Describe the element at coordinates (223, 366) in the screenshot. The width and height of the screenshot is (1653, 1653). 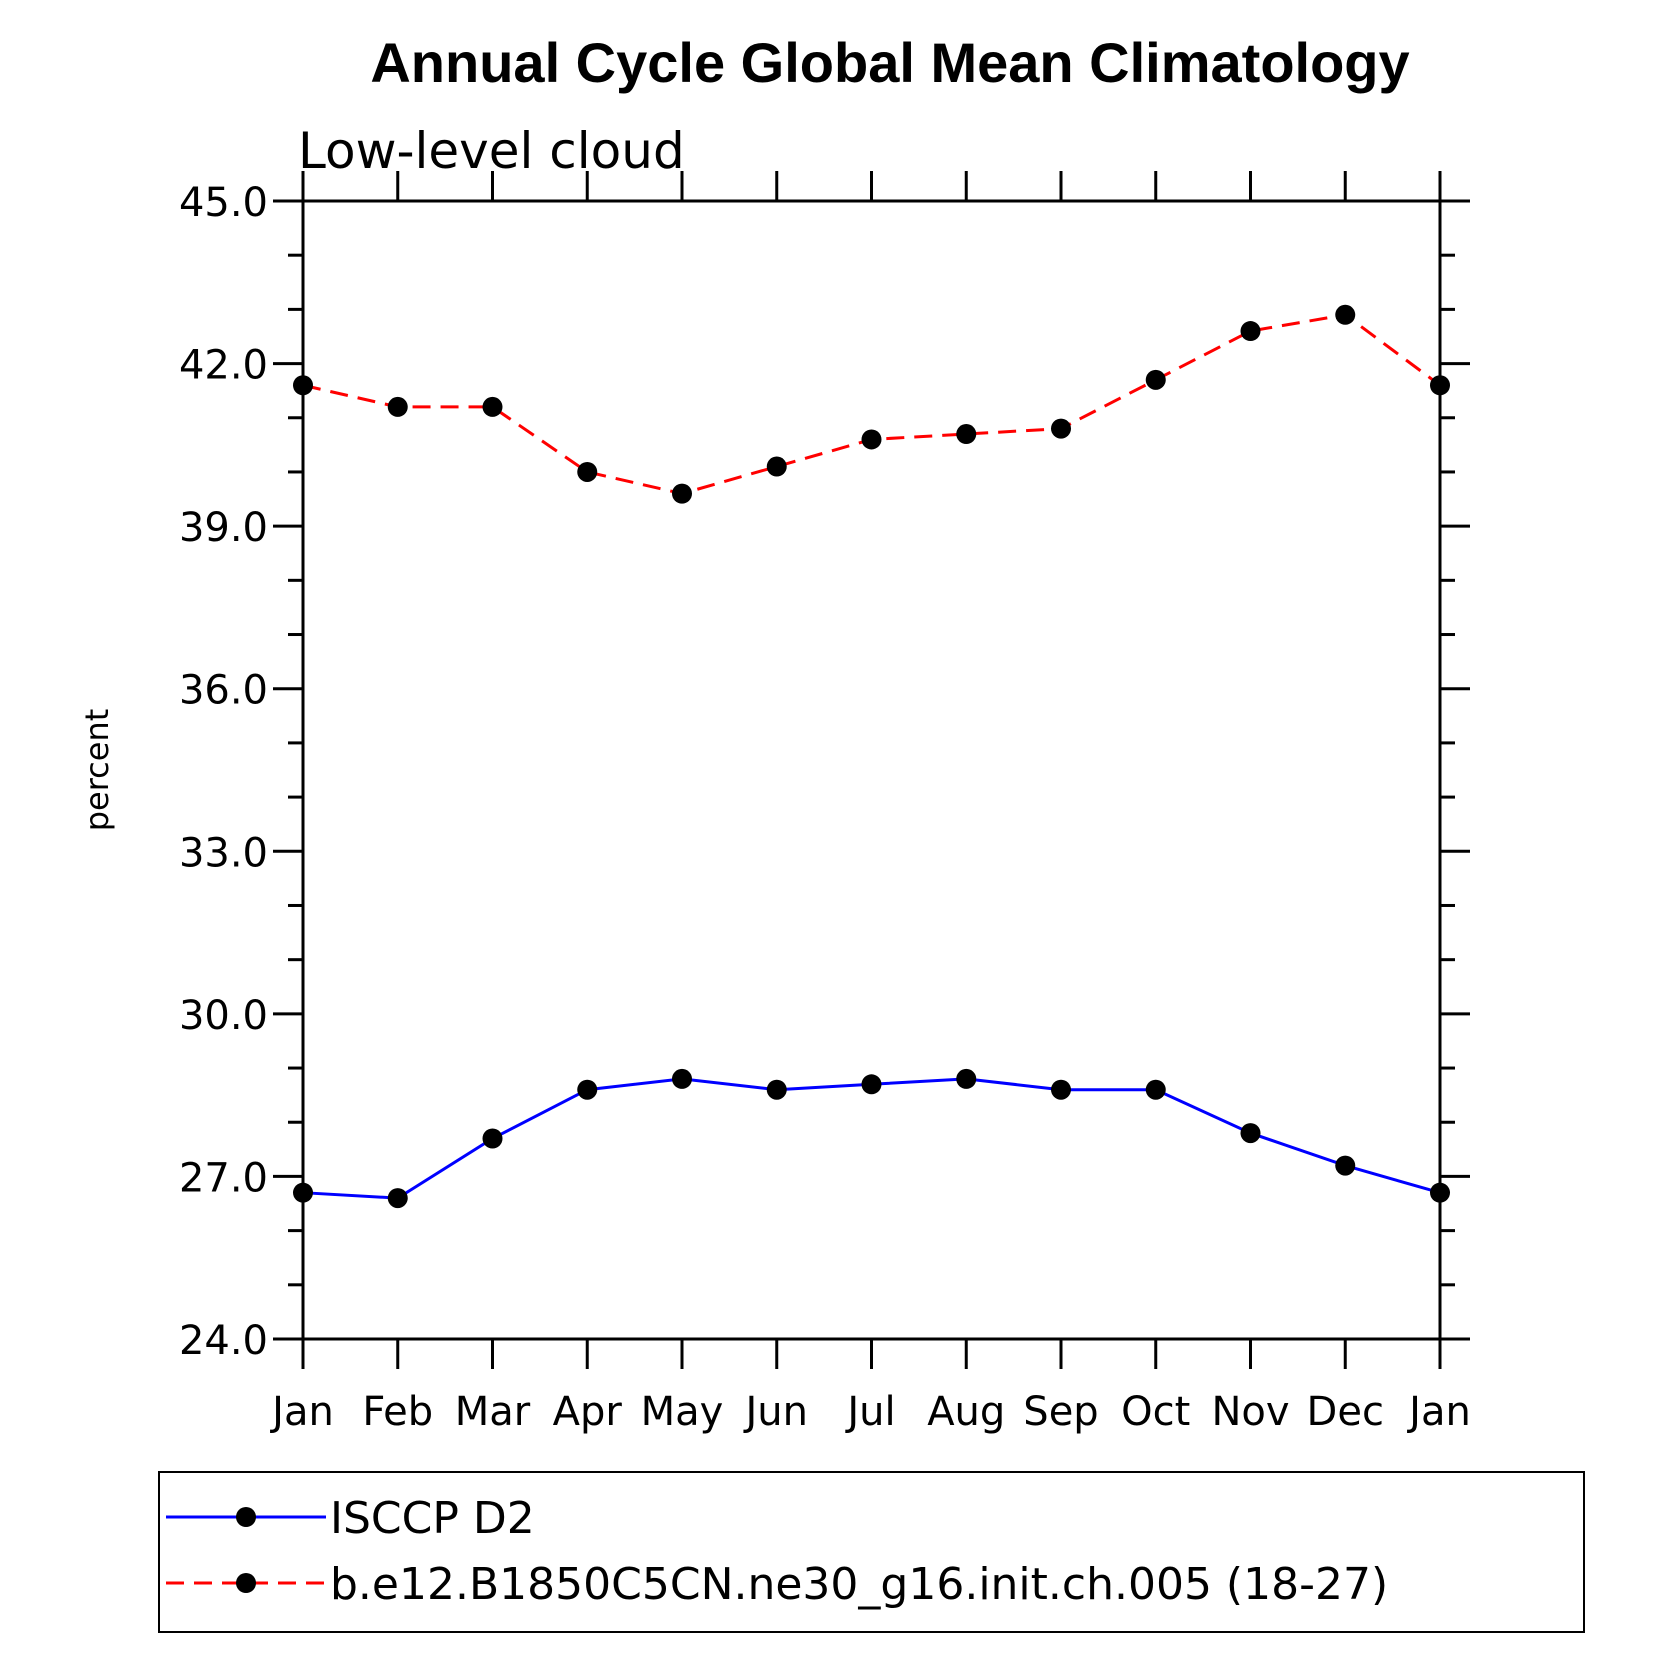
I see `y-tick-label: 42.0` at that location.